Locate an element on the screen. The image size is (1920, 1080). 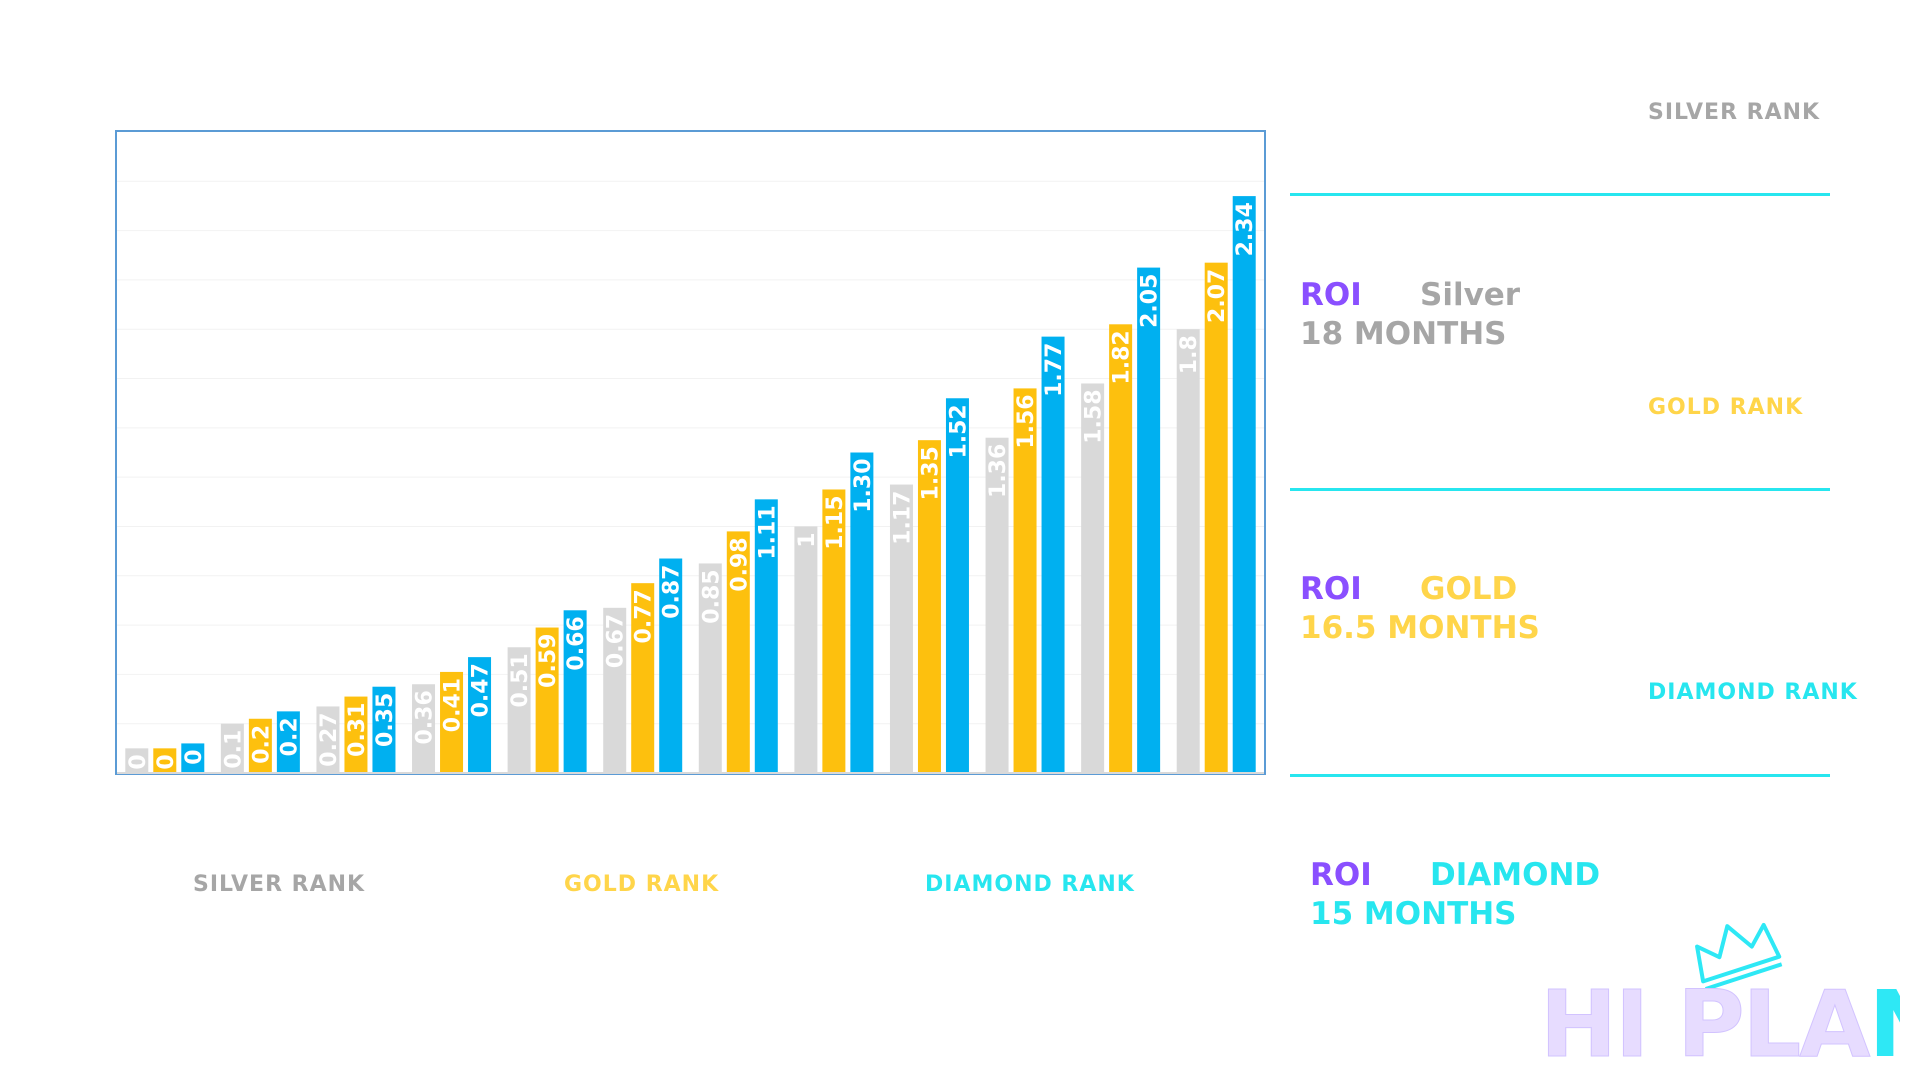
bar-value-label: 0.66 is located at coordinates (576, 643).